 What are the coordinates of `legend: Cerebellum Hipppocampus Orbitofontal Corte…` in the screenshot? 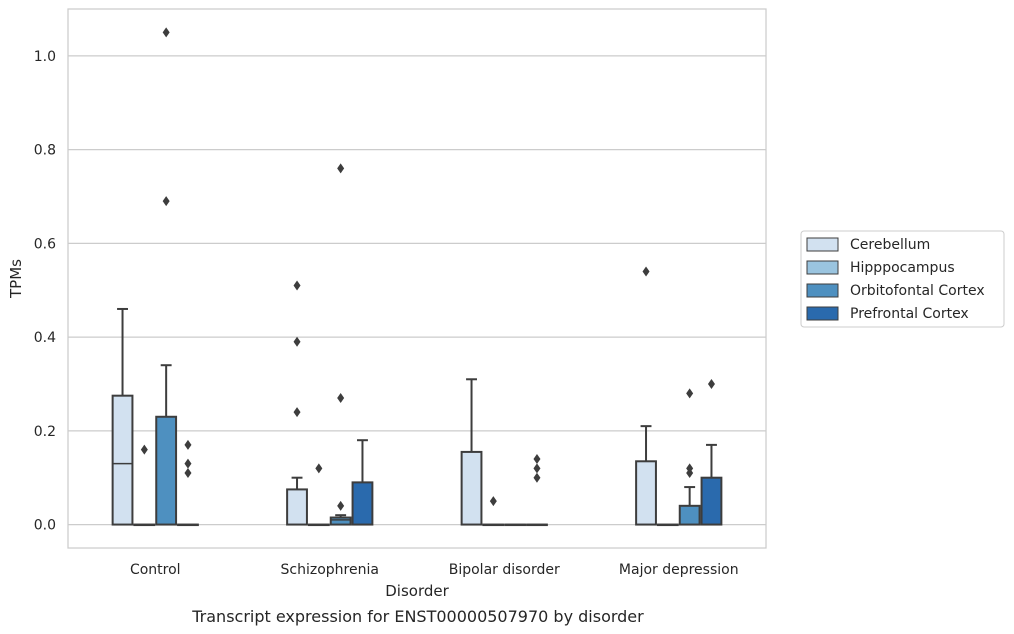 It's located at (902, 279).